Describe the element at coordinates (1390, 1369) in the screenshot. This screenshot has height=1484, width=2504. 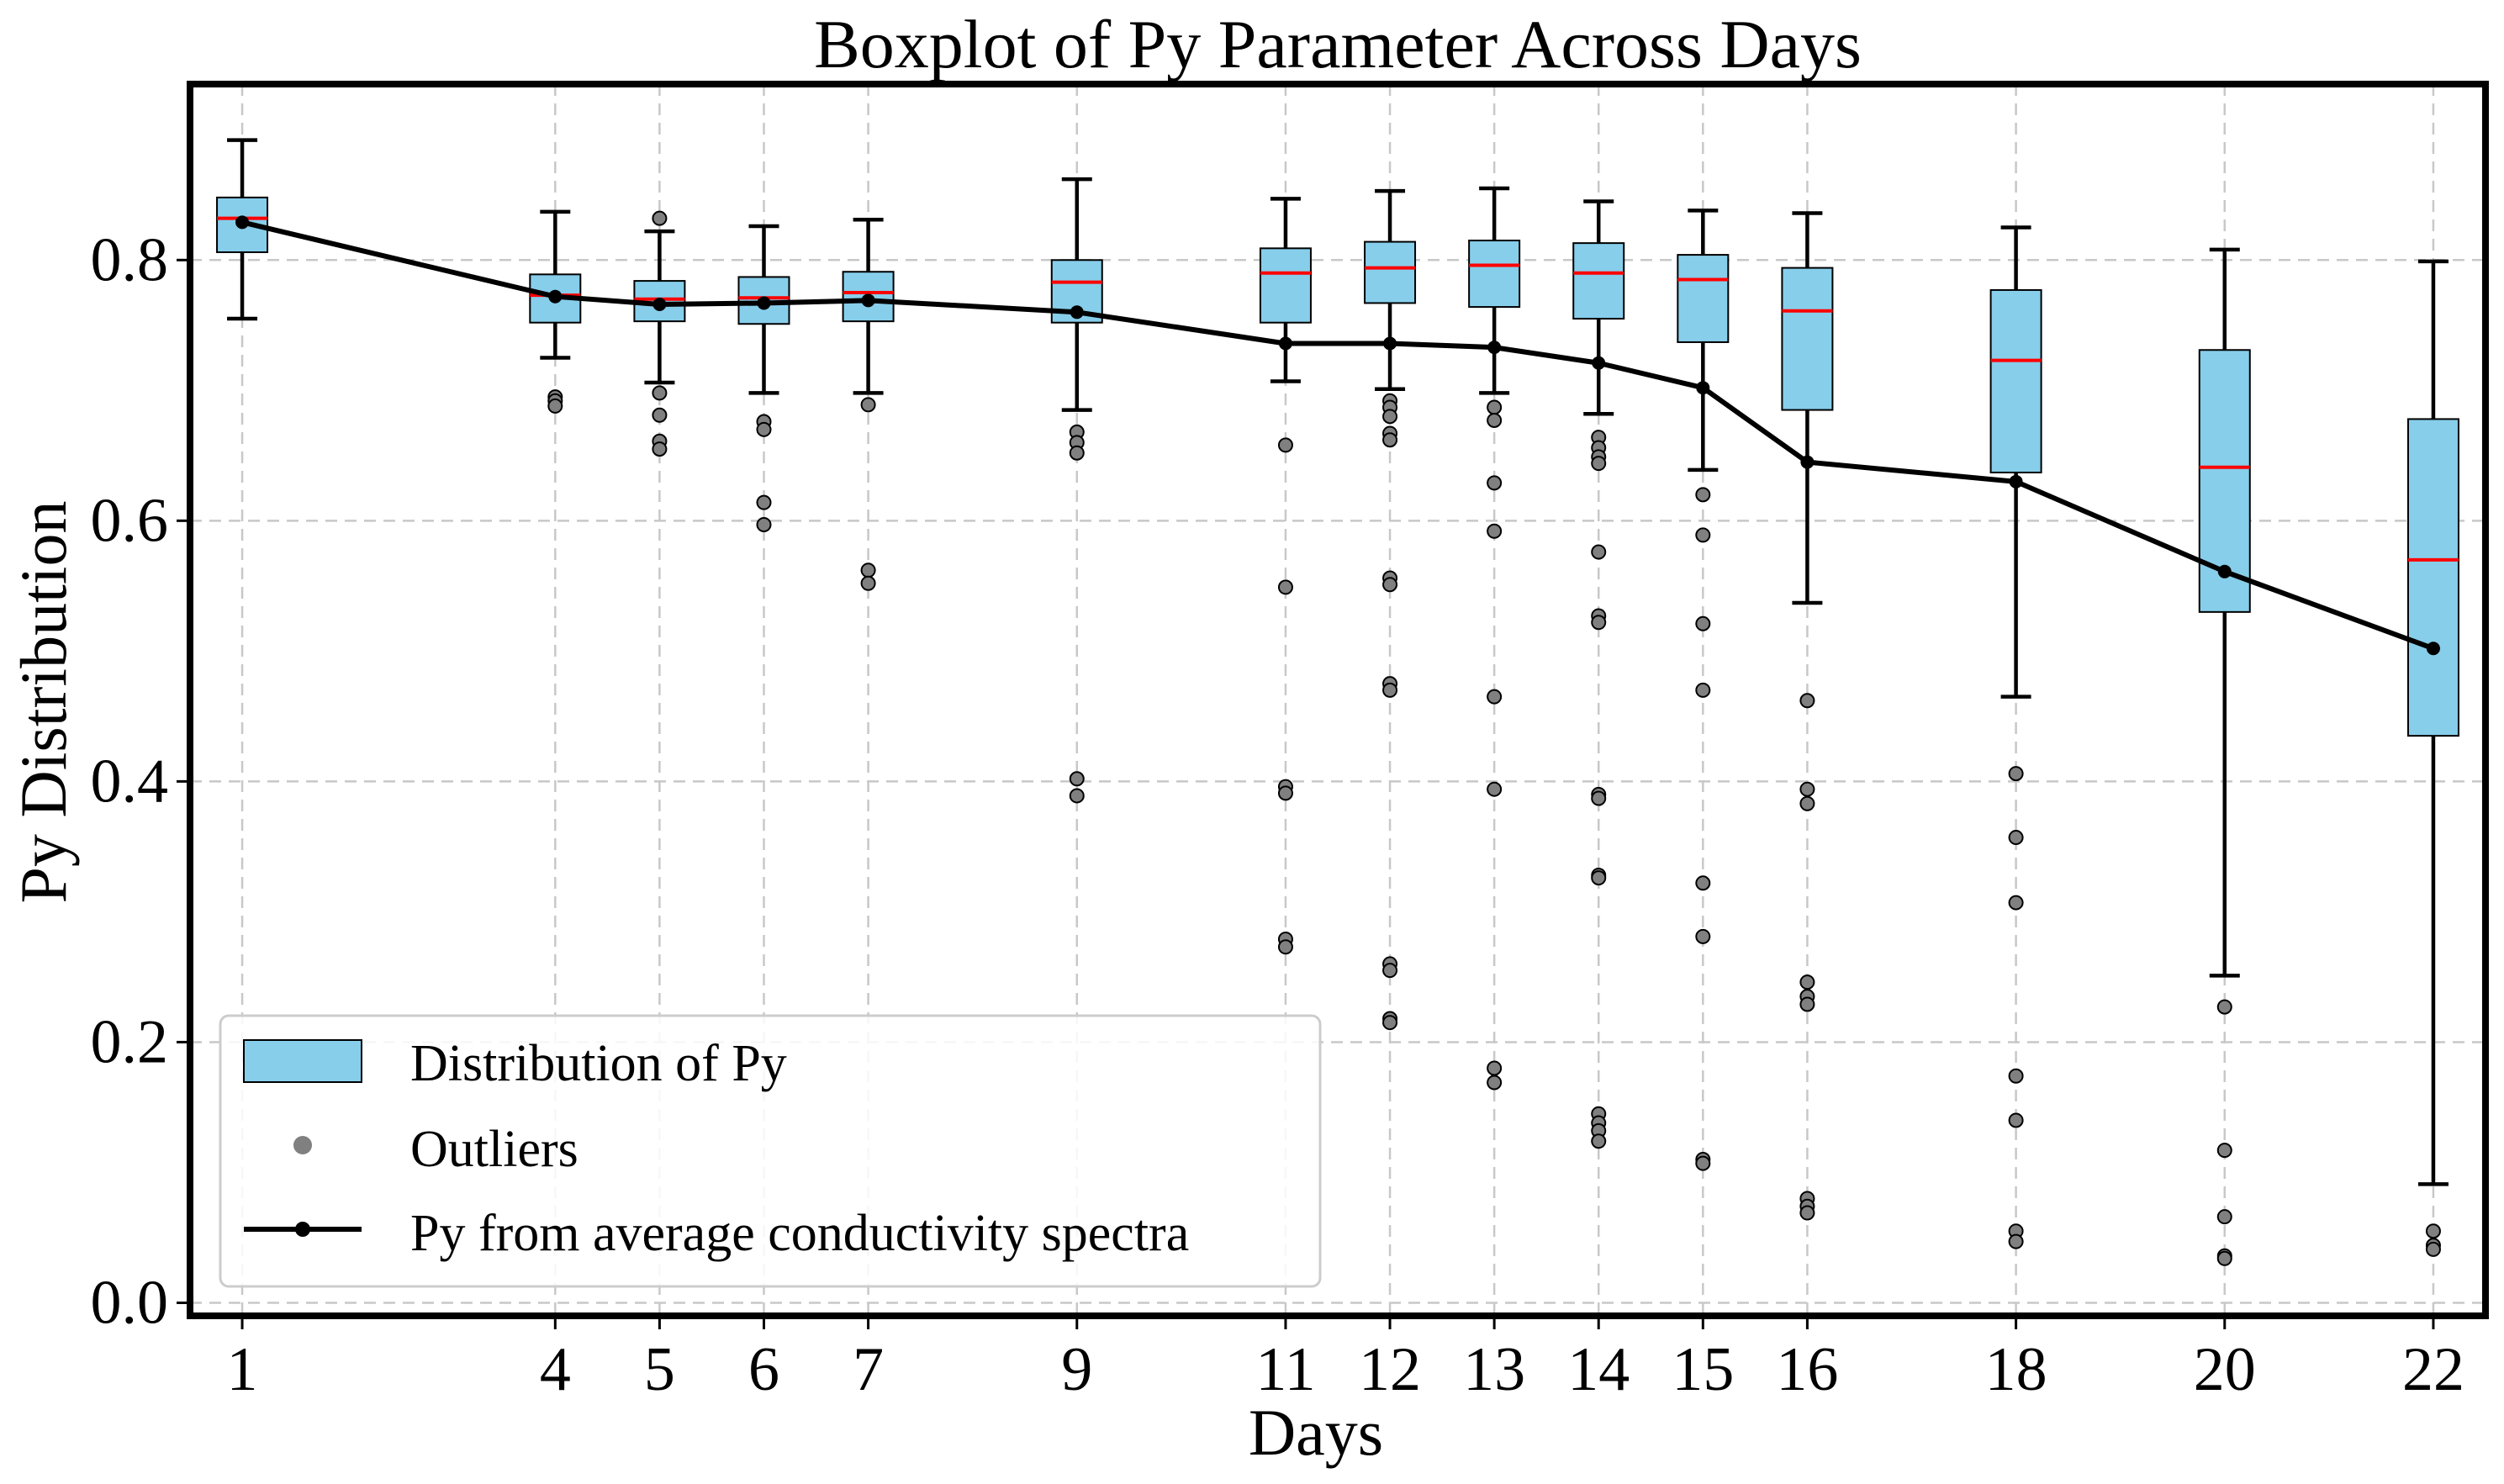
I see `x-tick-label: 12` at that location.